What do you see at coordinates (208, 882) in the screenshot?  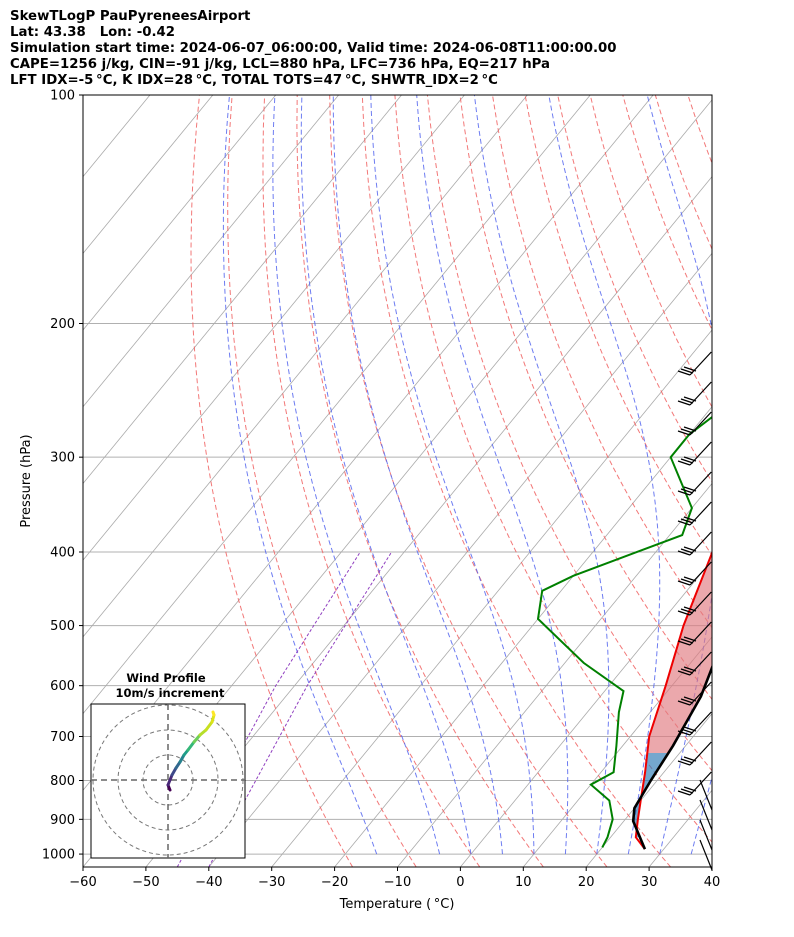 I see `x-tick-label: −40` at bounding box center [208, 882].